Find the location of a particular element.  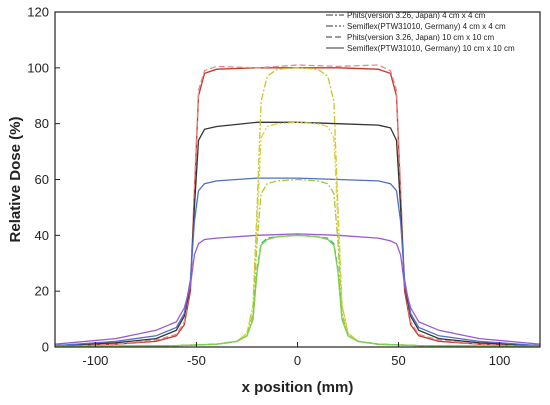

legend-label: Semiflex(PTW31010, Germany) 4 cm x 4 cm is located at coordinates (426, 26).